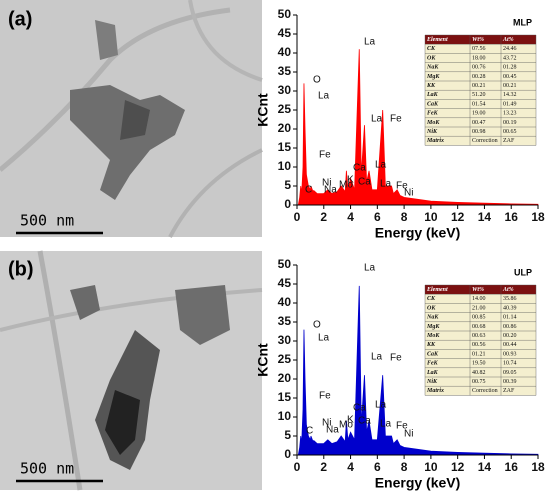  Describe the element at coordinates (332, 430) in the screenshot. I see `peak-label: Na` at that location.